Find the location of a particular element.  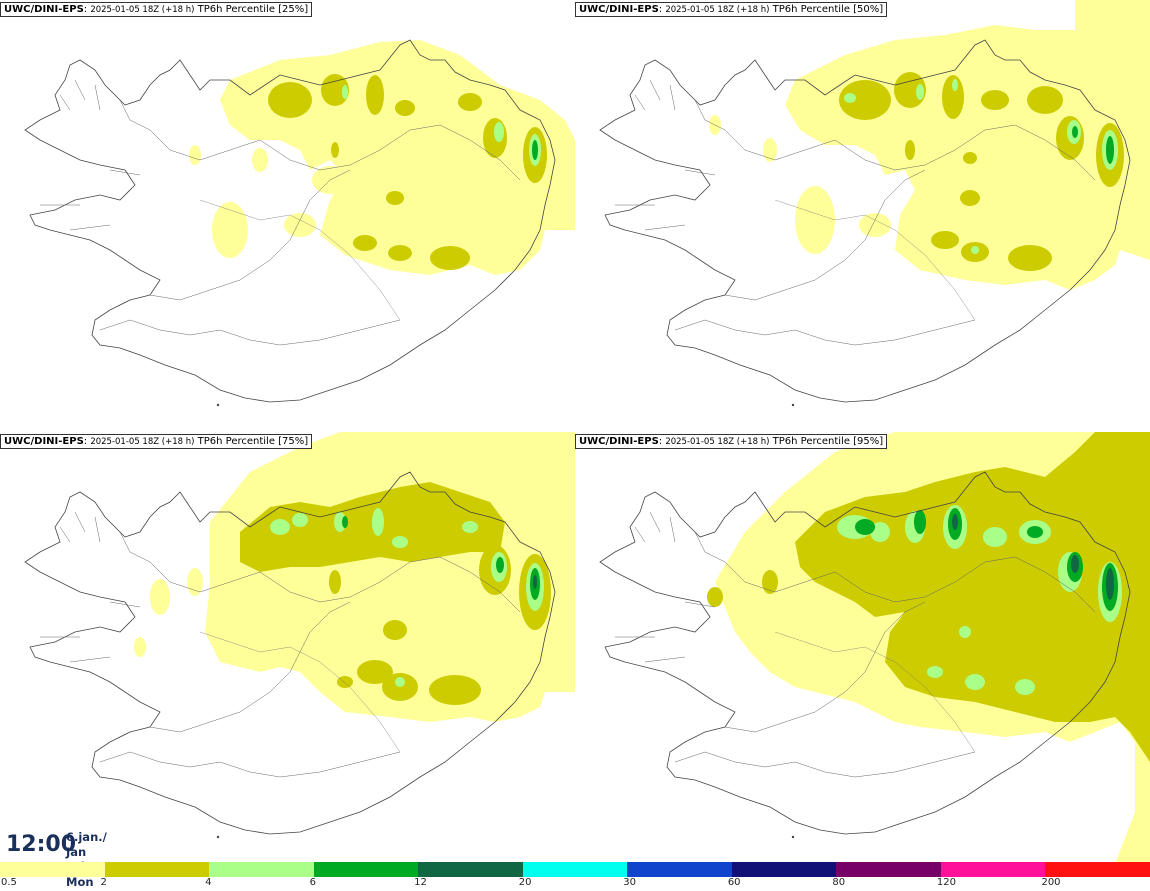

legend-label: 4 is located at coordinates (208, 882).